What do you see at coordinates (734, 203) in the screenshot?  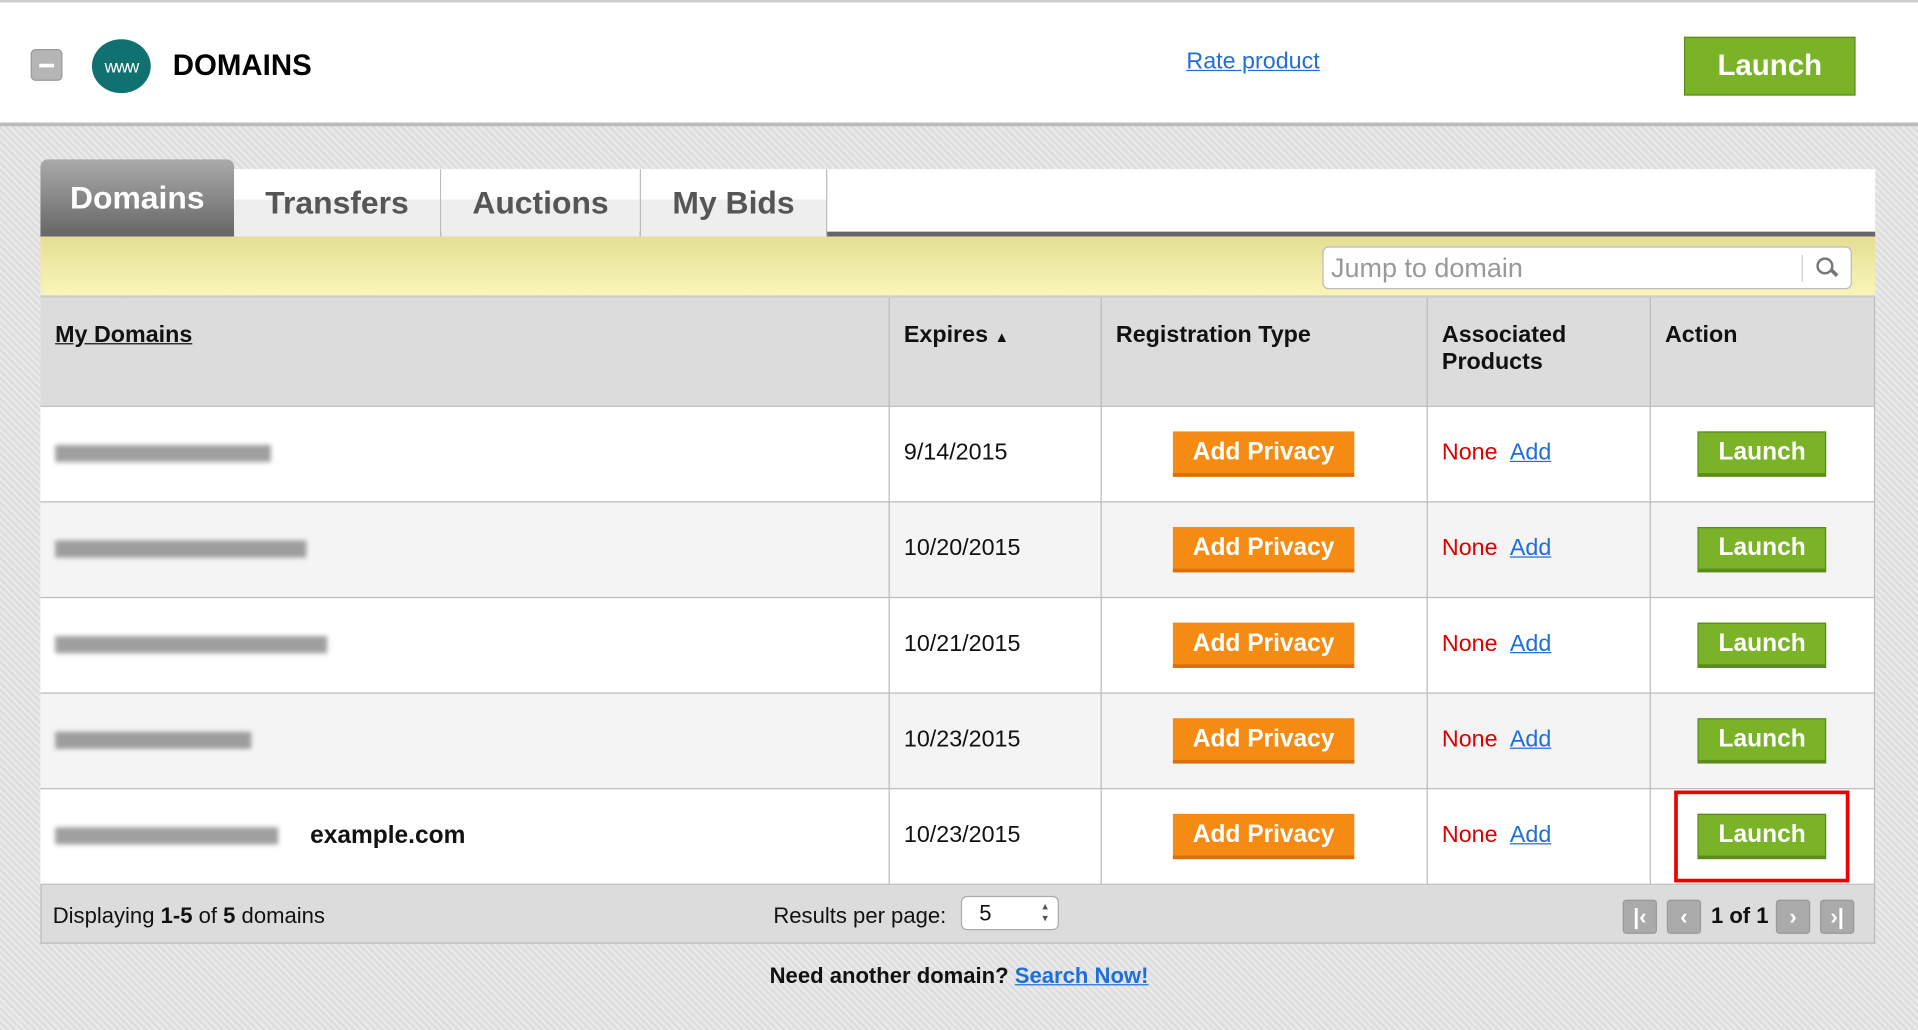 I see `tab-my-bids: My Bids` at bounding box center [734, 203].